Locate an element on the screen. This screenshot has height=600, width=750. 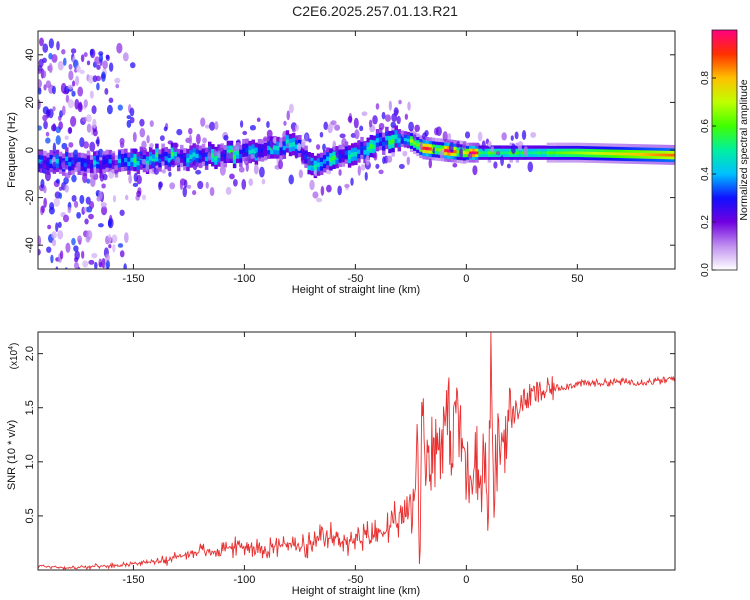
colorbar-tick-label: 0.4 is located at coordinates (705, 174).